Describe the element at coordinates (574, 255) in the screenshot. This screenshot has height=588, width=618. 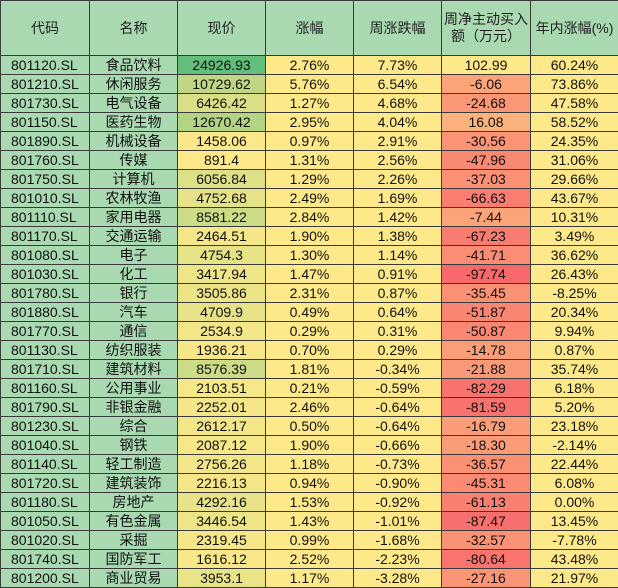
I see `ytd-change-cell: 36.62%` at that location.